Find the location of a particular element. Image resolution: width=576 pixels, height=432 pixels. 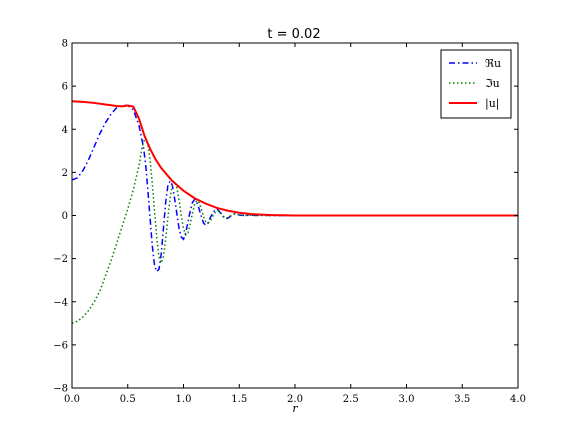

y-tick-label: −8 is located at coordinates (60, 389).